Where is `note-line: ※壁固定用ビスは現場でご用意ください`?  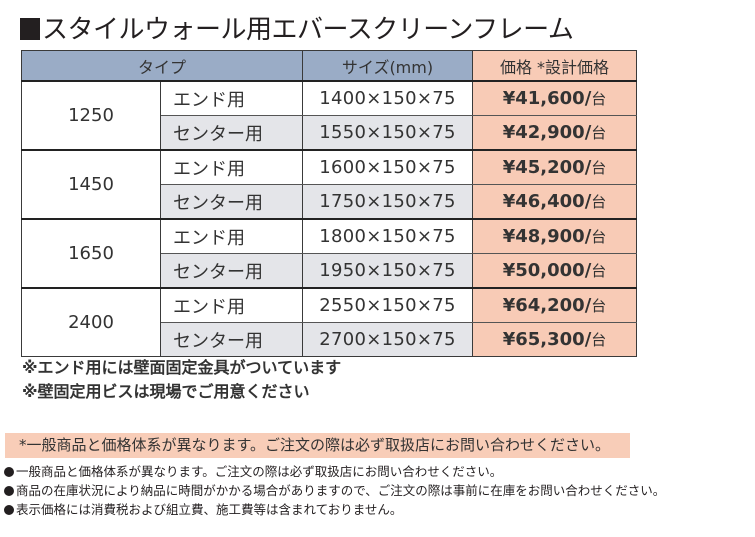
note-line: ※壁固定用ビスは現場でご用意ください is located at coordinates (166, 391).